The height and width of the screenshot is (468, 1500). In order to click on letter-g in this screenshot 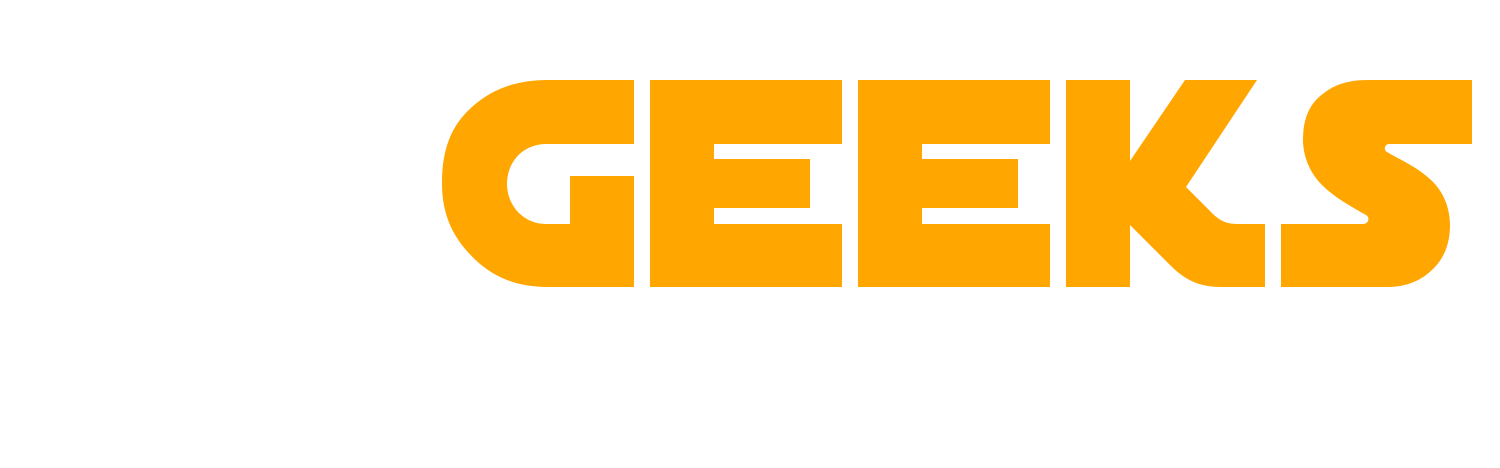, I will do `click(538, 183)`.